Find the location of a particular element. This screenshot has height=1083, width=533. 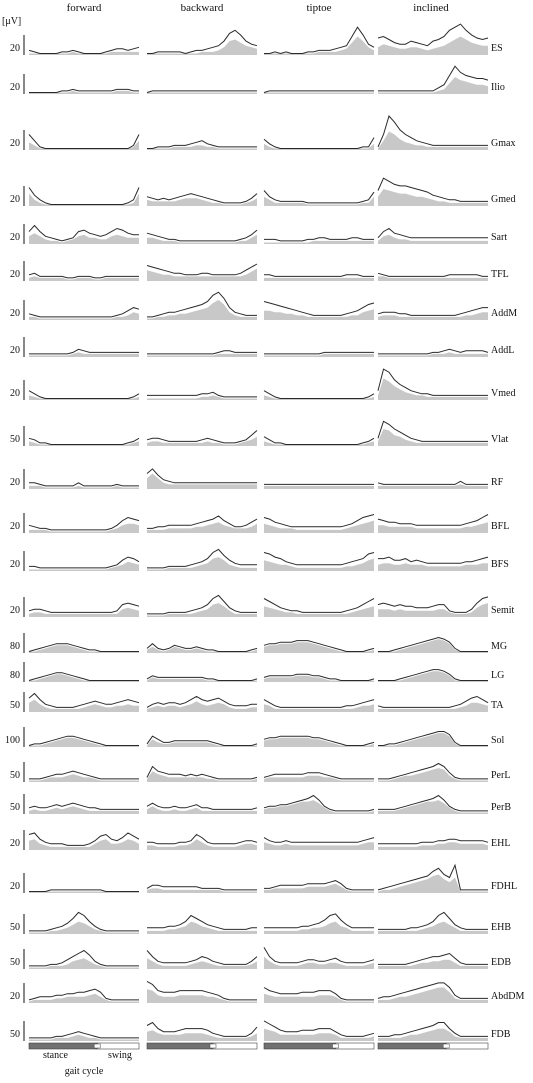

muscle-label: FDHL is located at coordinates (504, 886).